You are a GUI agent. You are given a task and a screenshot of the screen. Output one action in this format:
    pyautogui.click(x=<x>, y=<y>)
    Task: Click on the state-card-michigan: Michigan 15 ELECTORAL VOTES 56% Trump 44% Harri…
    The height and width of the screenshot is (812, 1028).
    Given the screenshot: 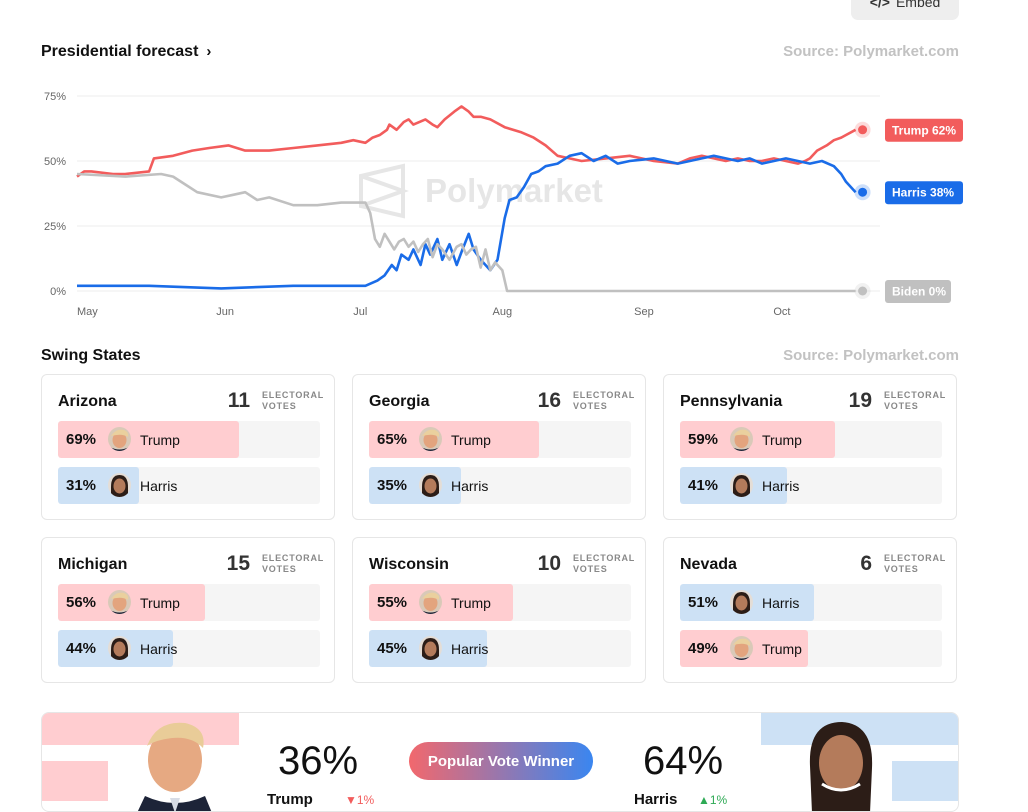 What is the action you would take?
    pyautogui.click(x=188, y=610)
    